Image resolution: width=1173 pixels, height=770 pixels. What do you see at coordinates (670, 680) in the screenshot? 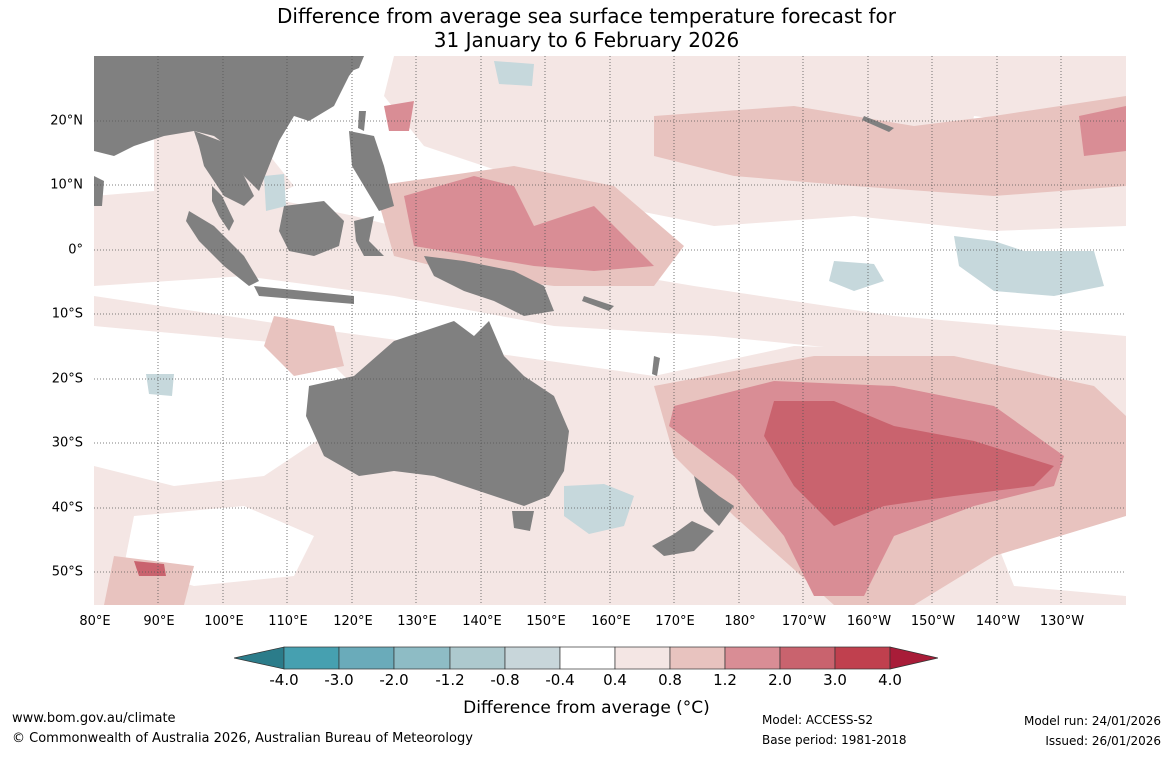
I see `colorbar-tick: 0.8` at bounding box center [670, 680].